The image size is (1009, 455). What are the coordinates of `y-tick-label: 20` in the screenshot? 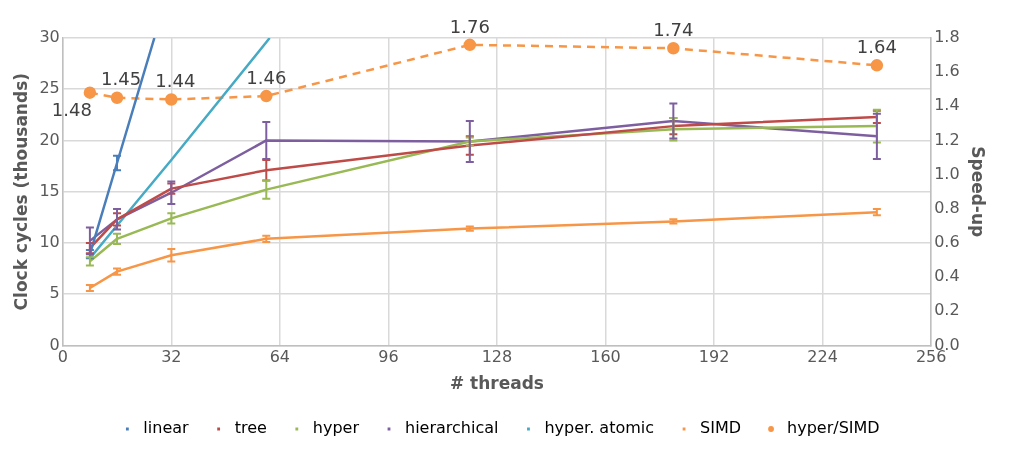 It's located at (49, 139).